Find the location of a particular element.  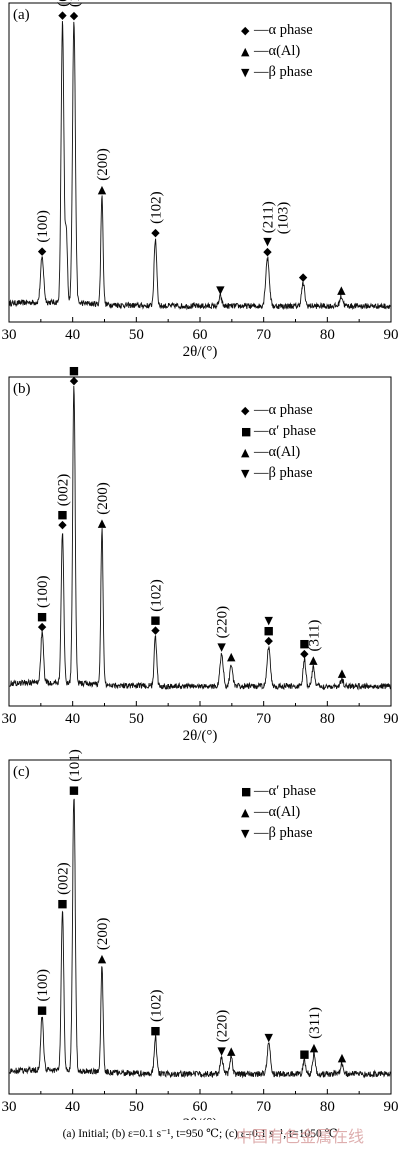

watermark: 中国有色金属在线 is located at coordinates (300, 1136).